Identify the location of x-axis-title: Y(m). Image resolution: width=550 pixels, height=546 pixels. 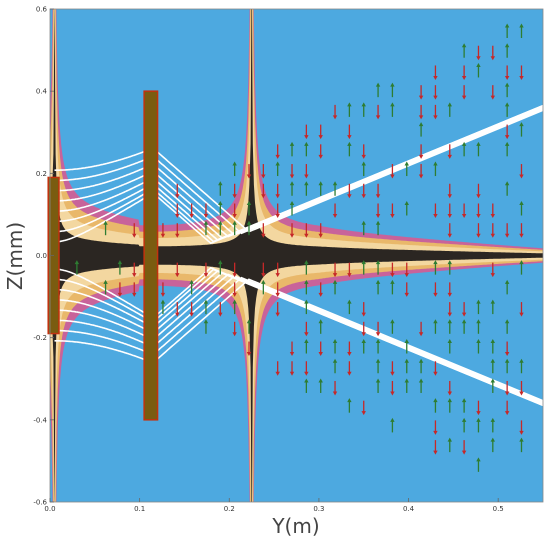
(295, 526).